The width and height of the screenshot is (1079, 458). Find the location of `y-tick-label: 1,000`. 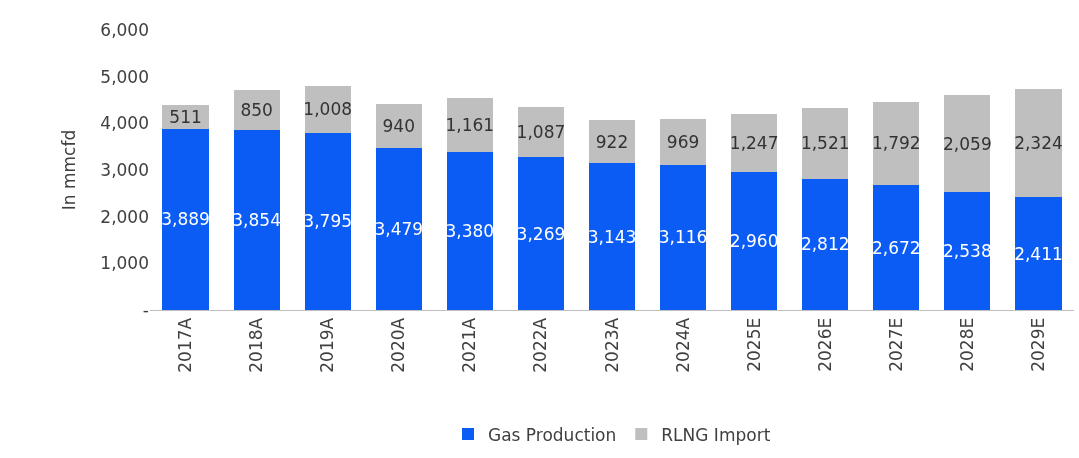

y-tick-label: 1,000 is located at coordinates (124, 263).